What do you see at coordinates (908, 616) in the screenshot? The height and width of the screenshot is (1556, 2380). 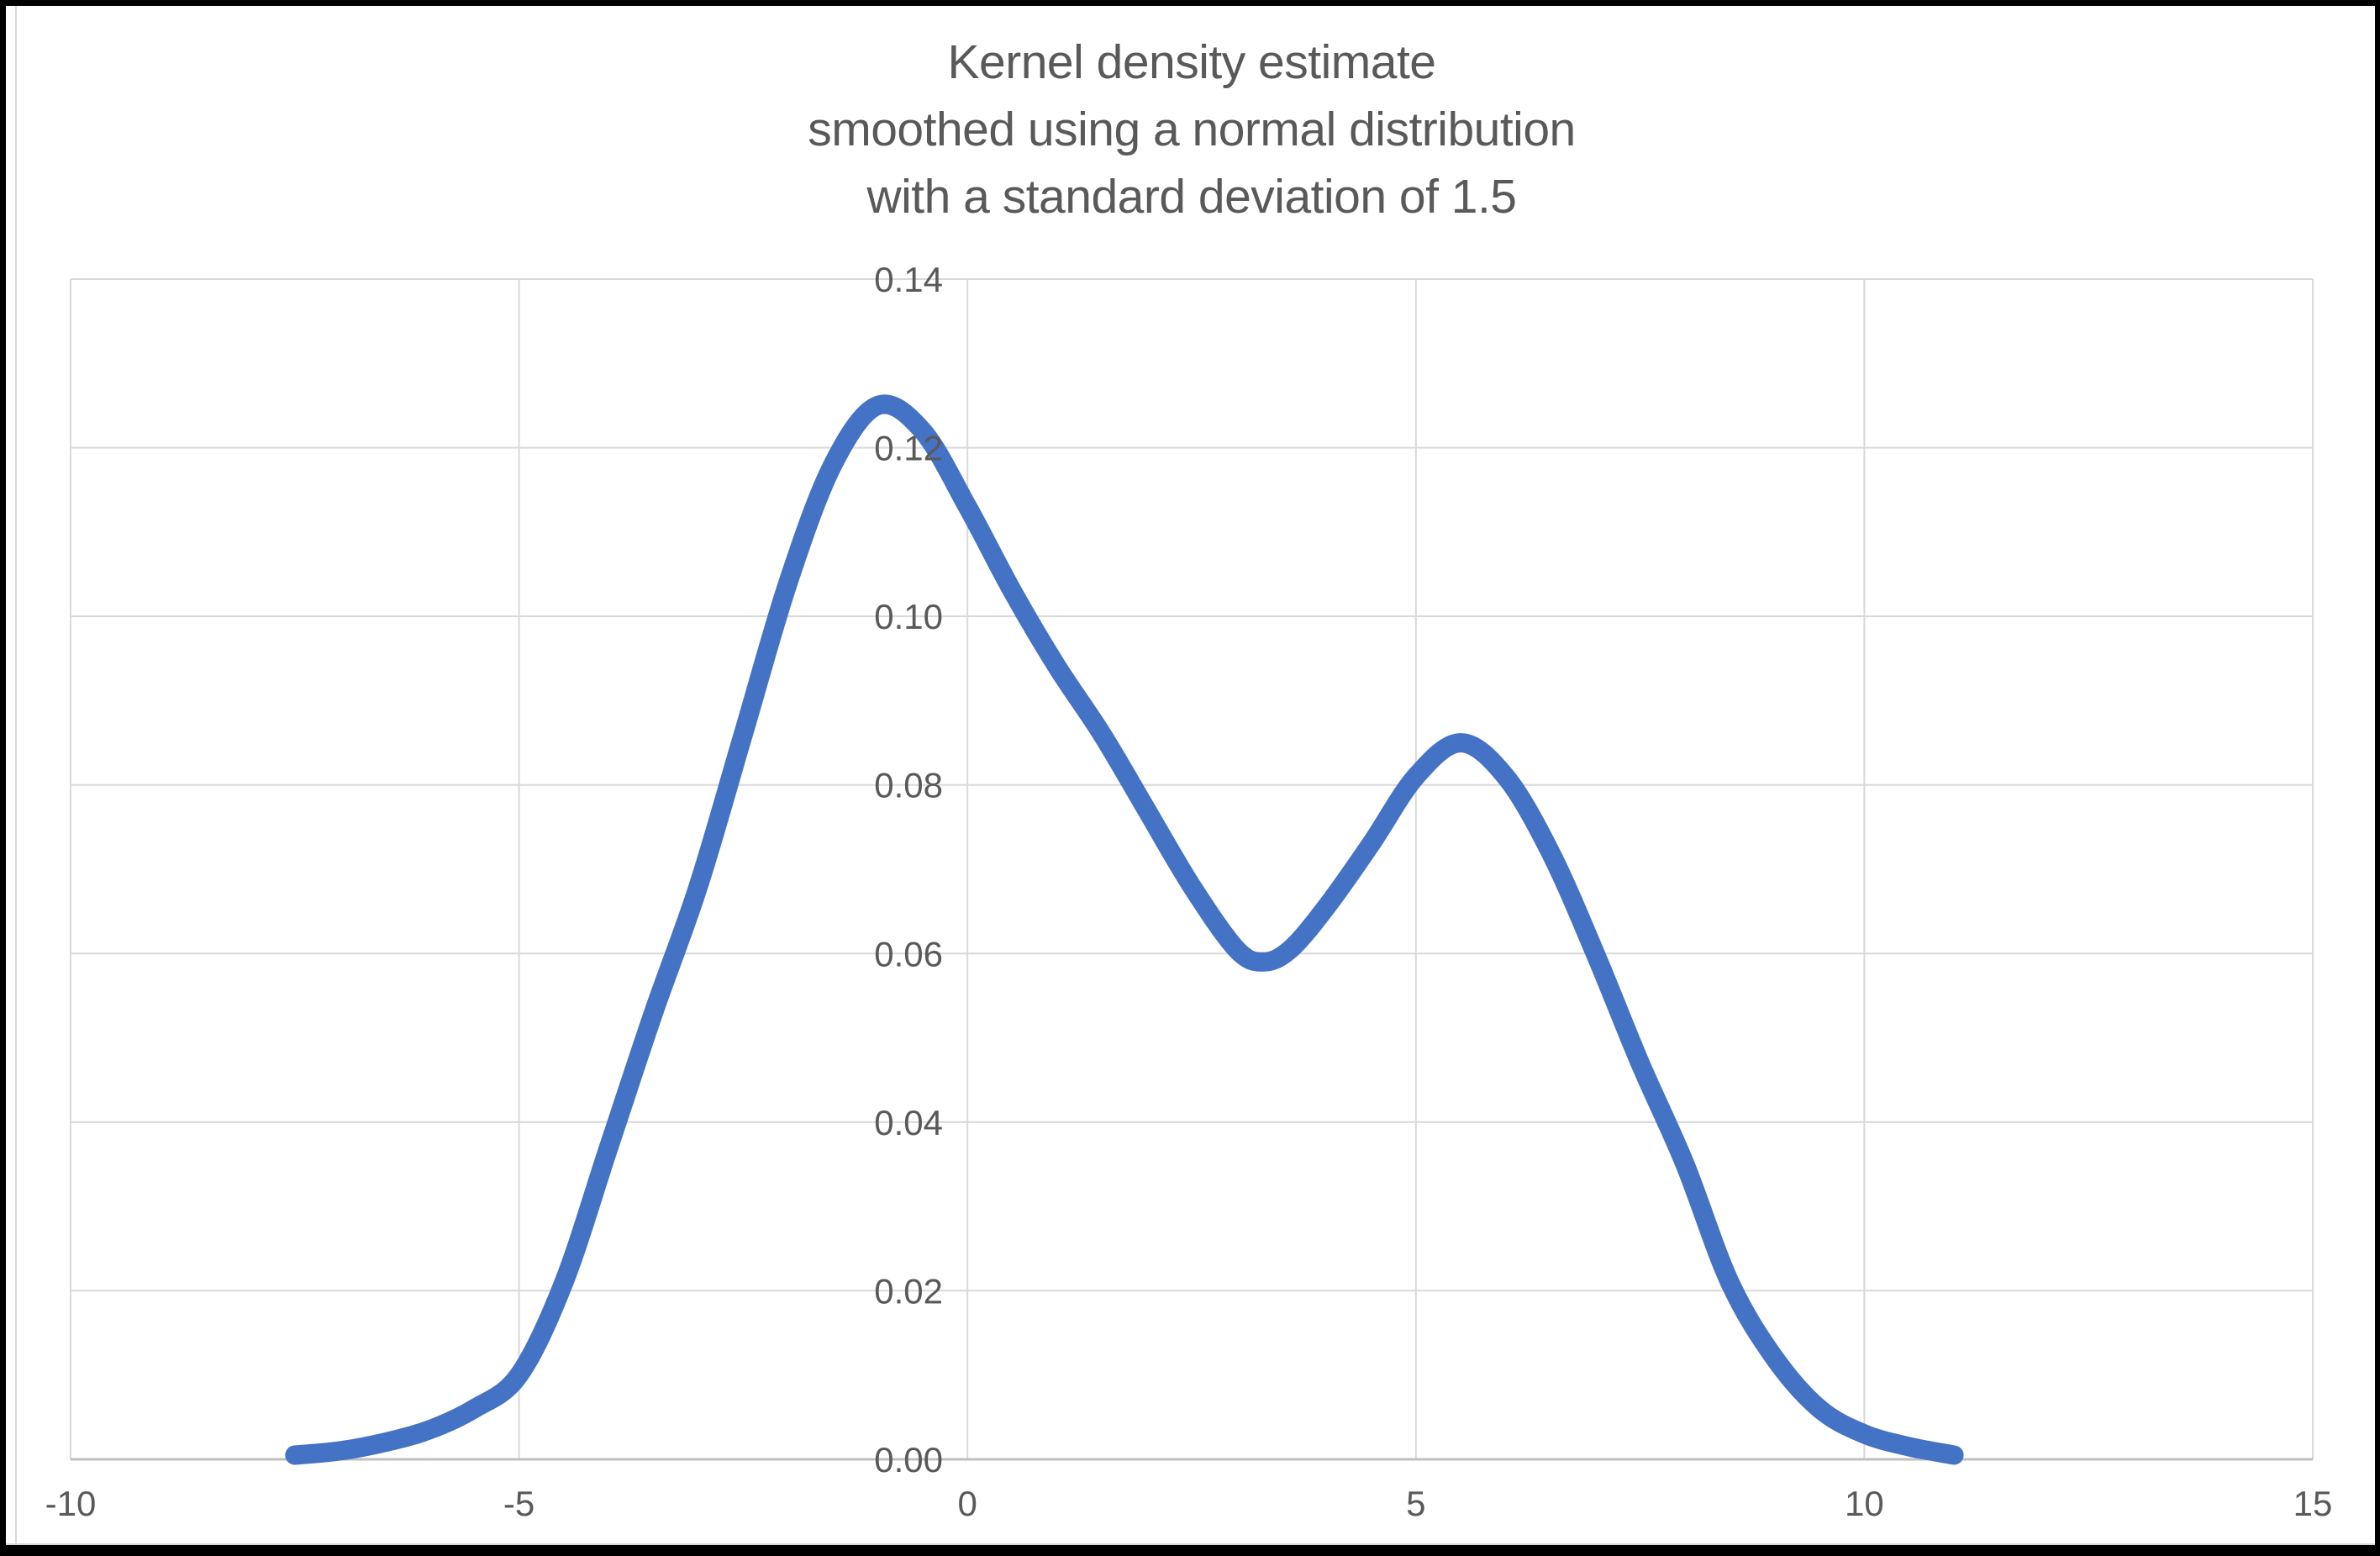 I see `y-tick-label: 0.10` at bounding box center [908, 616].